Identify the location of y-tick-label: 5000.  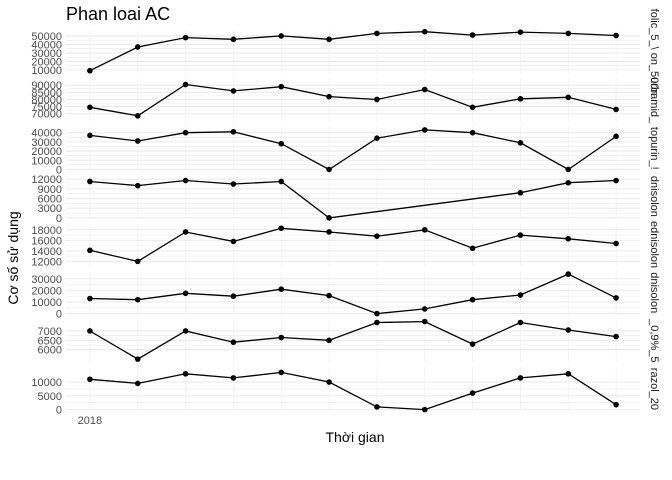
(50, 397).